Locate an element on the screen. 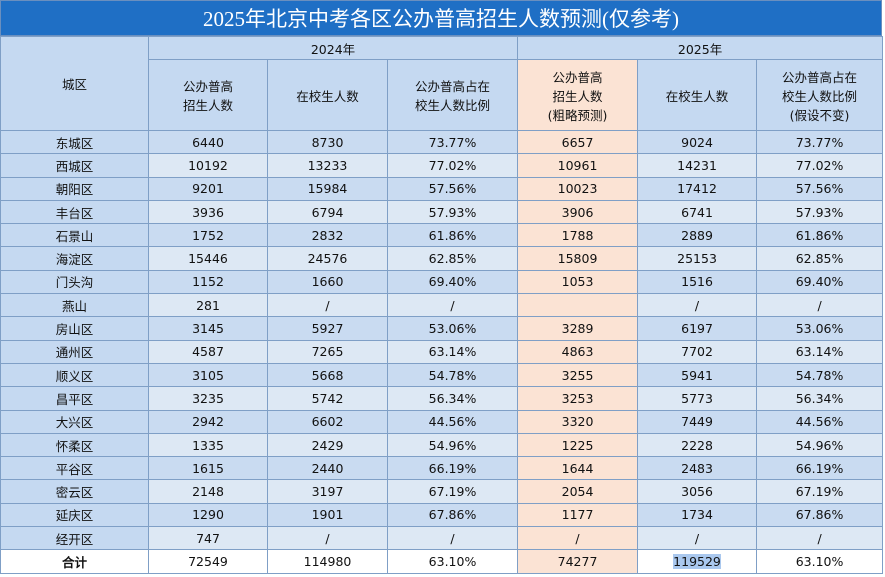  table-cell: 3105 is located at coordinates (208, 375).